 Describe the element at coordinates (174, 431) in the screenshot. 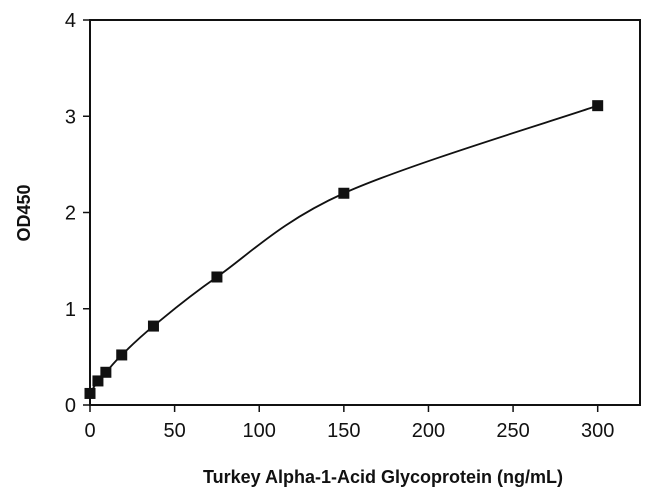

I see `x-tick-label: 50` at that location.